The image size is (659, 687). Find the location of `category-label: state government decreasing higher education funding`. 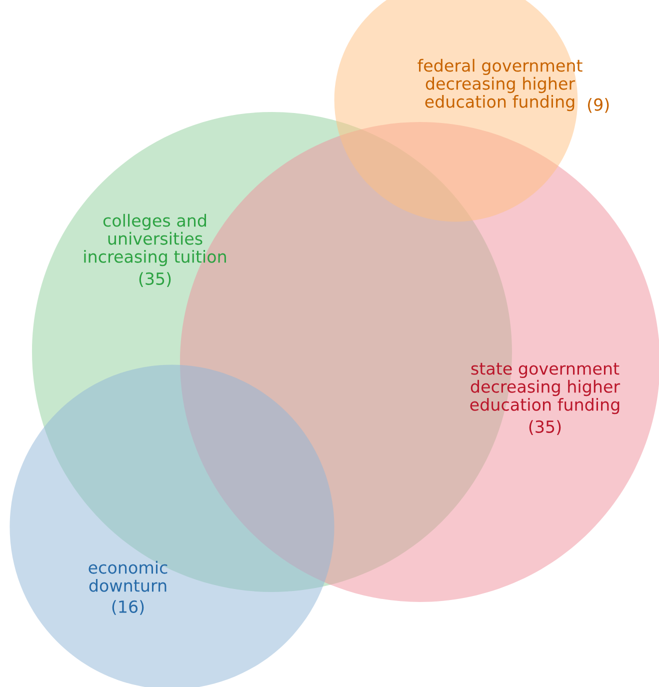

category-label: state government decreasing higher education funding is located at coordinates (545, 388).